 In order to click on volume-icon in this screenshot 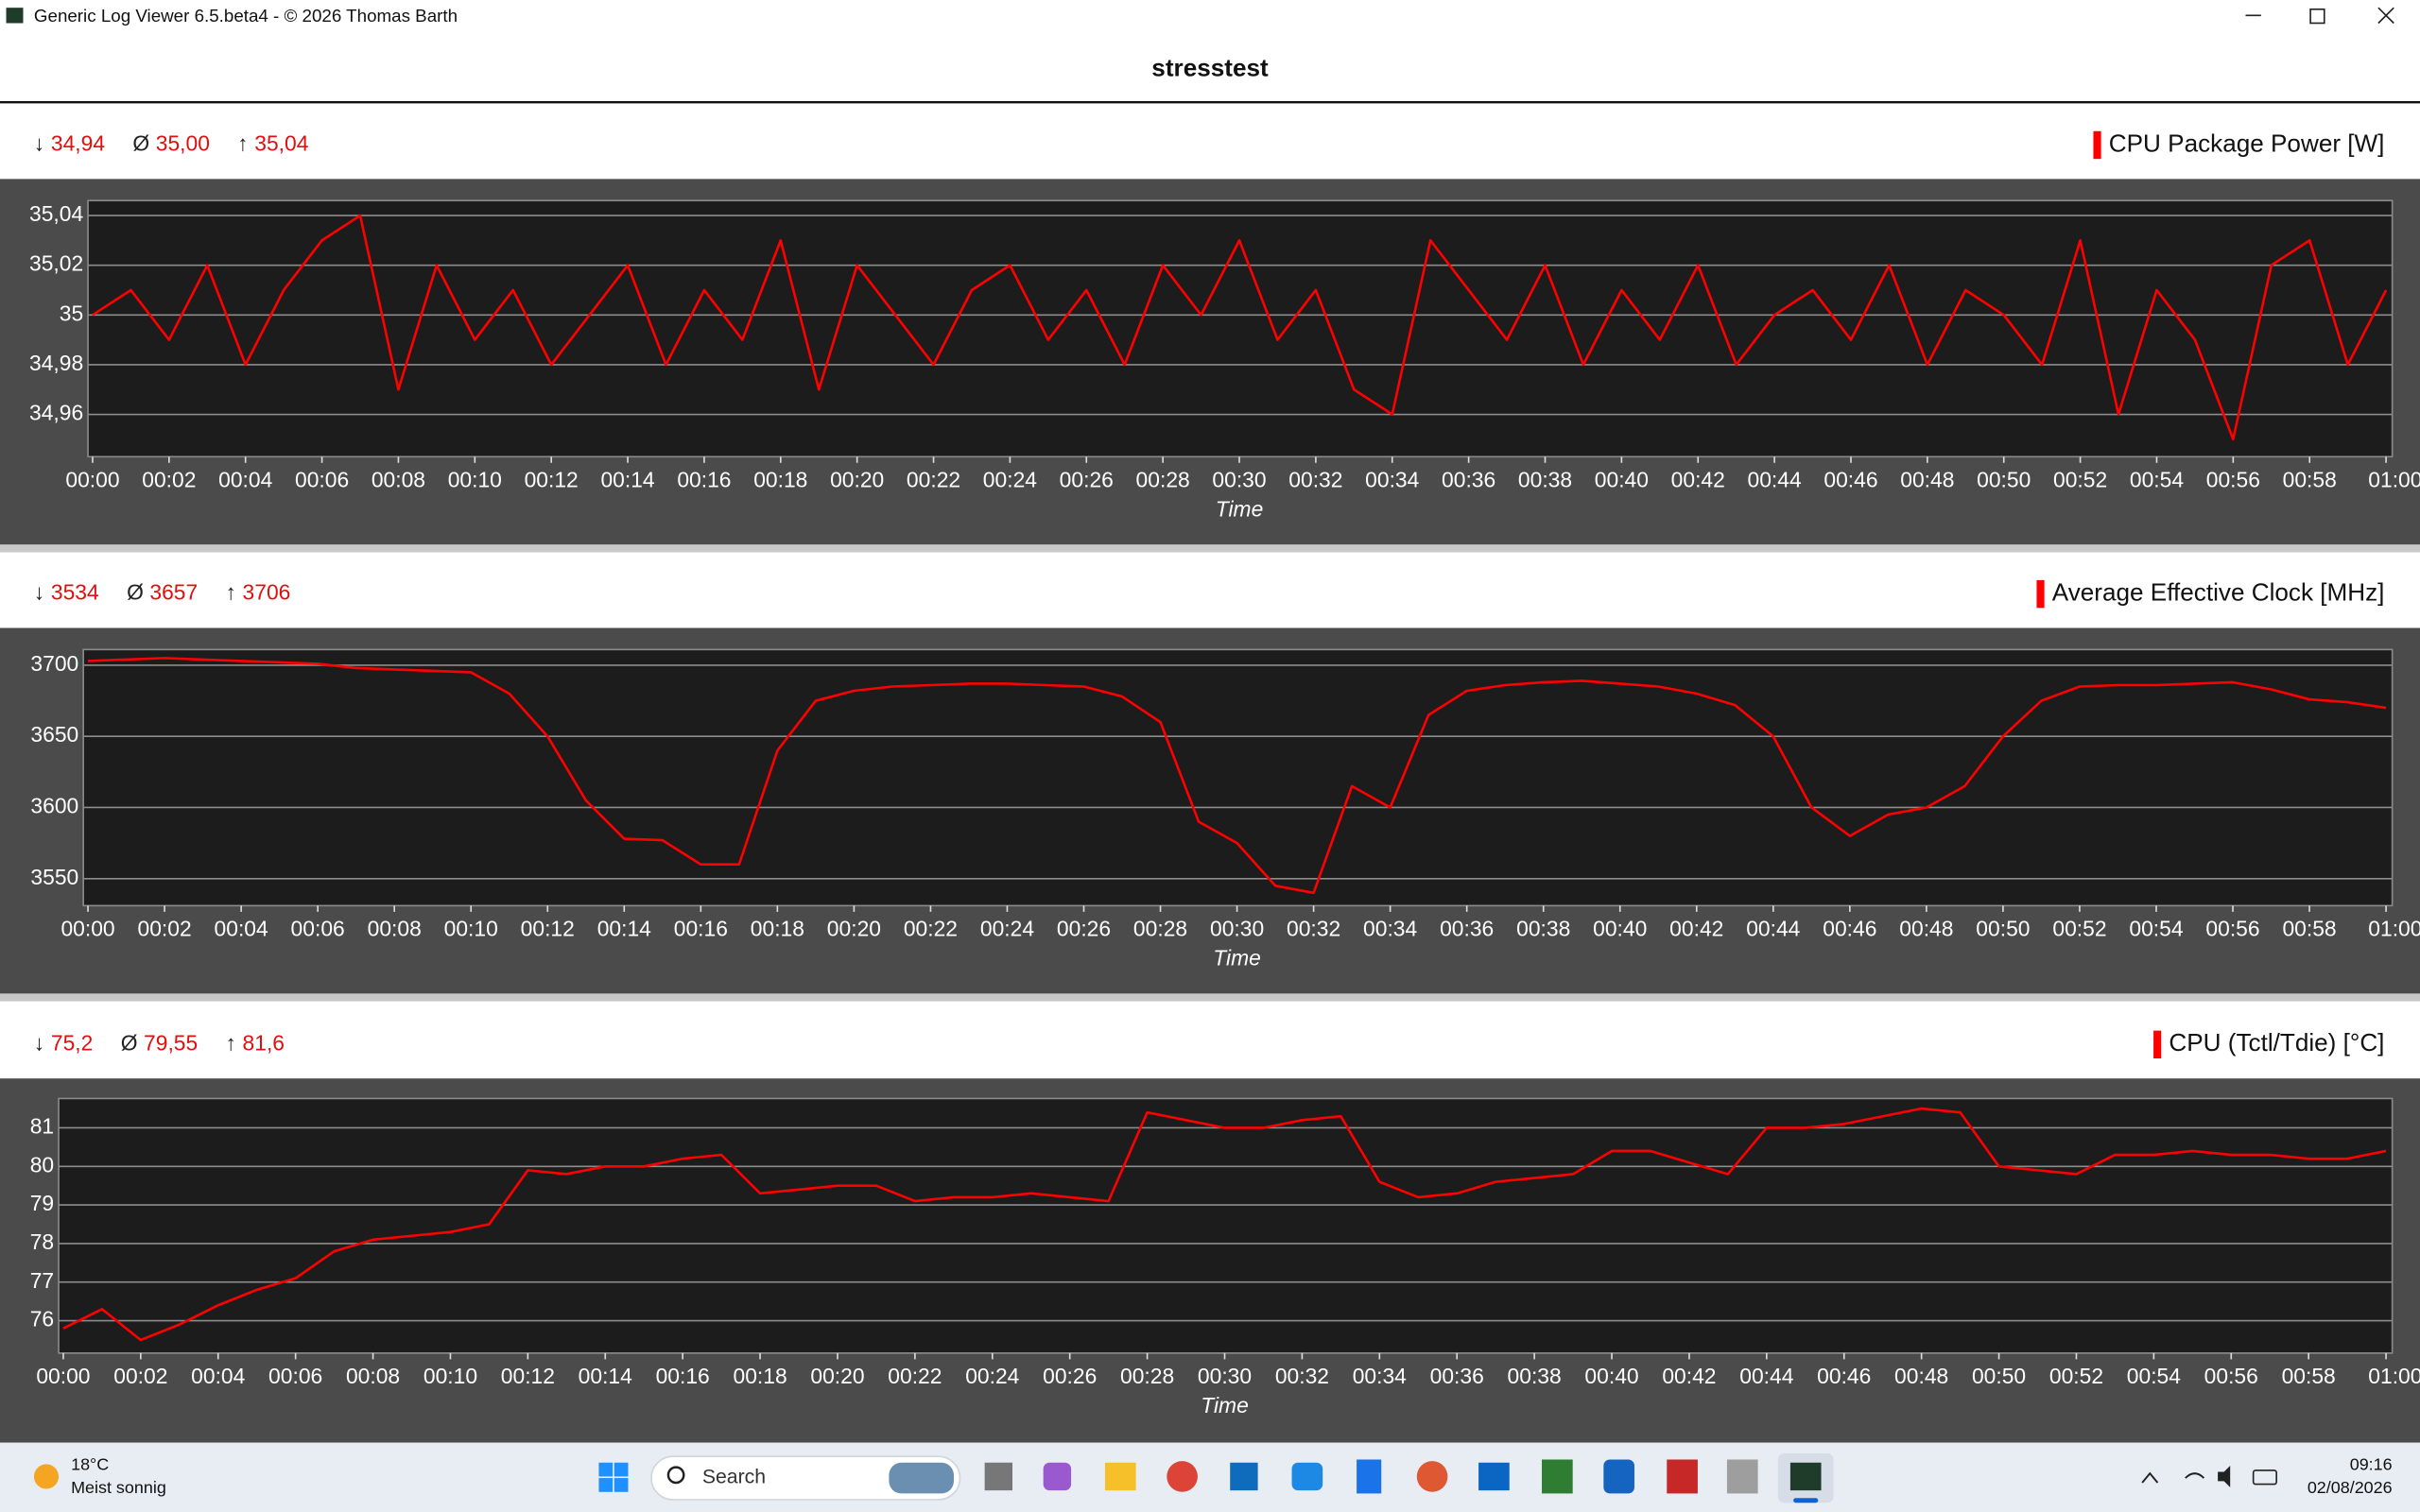, I will do `click(2224, 1476)`.